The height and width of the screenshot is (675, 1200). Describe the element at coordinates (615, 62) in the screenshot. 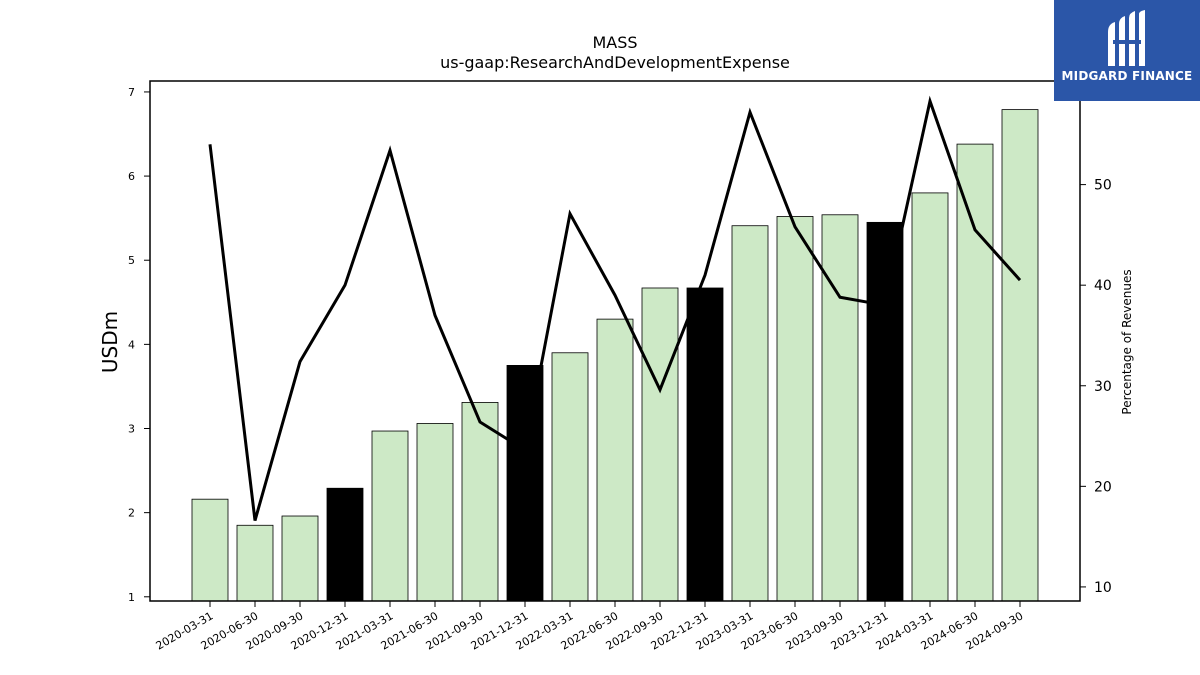

I see `chart-subtitle: us-gaap:ResearchAndDevelopmentExpense` at that location.